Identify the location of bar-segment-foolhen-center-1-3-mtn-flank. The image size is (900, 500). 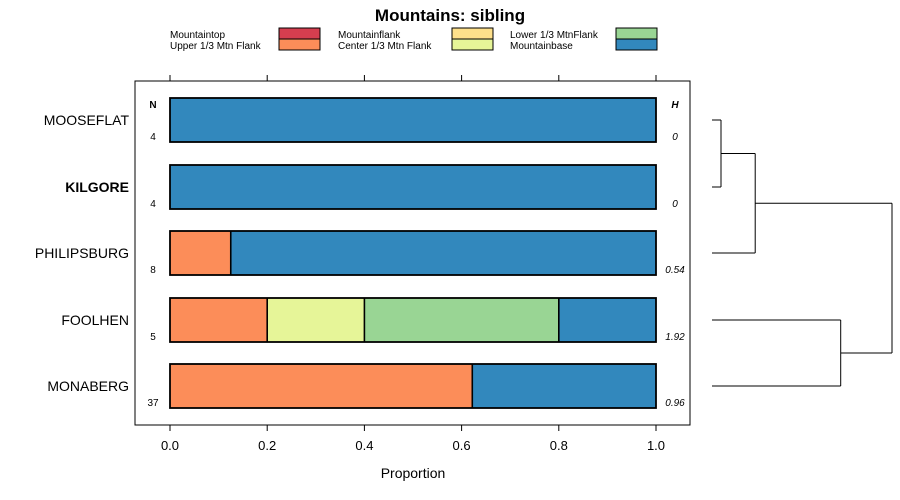
(316, 320).